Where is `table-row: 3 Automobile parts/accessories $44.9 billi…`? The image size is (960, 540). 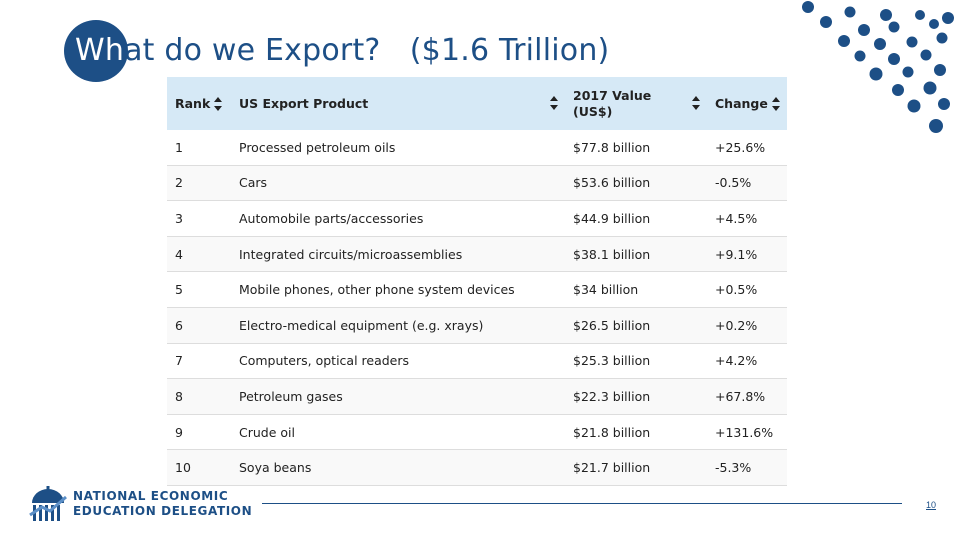
table-row: 3 Automobile parts/accessories $44.9 billi… is located at coordinates (477, 218).